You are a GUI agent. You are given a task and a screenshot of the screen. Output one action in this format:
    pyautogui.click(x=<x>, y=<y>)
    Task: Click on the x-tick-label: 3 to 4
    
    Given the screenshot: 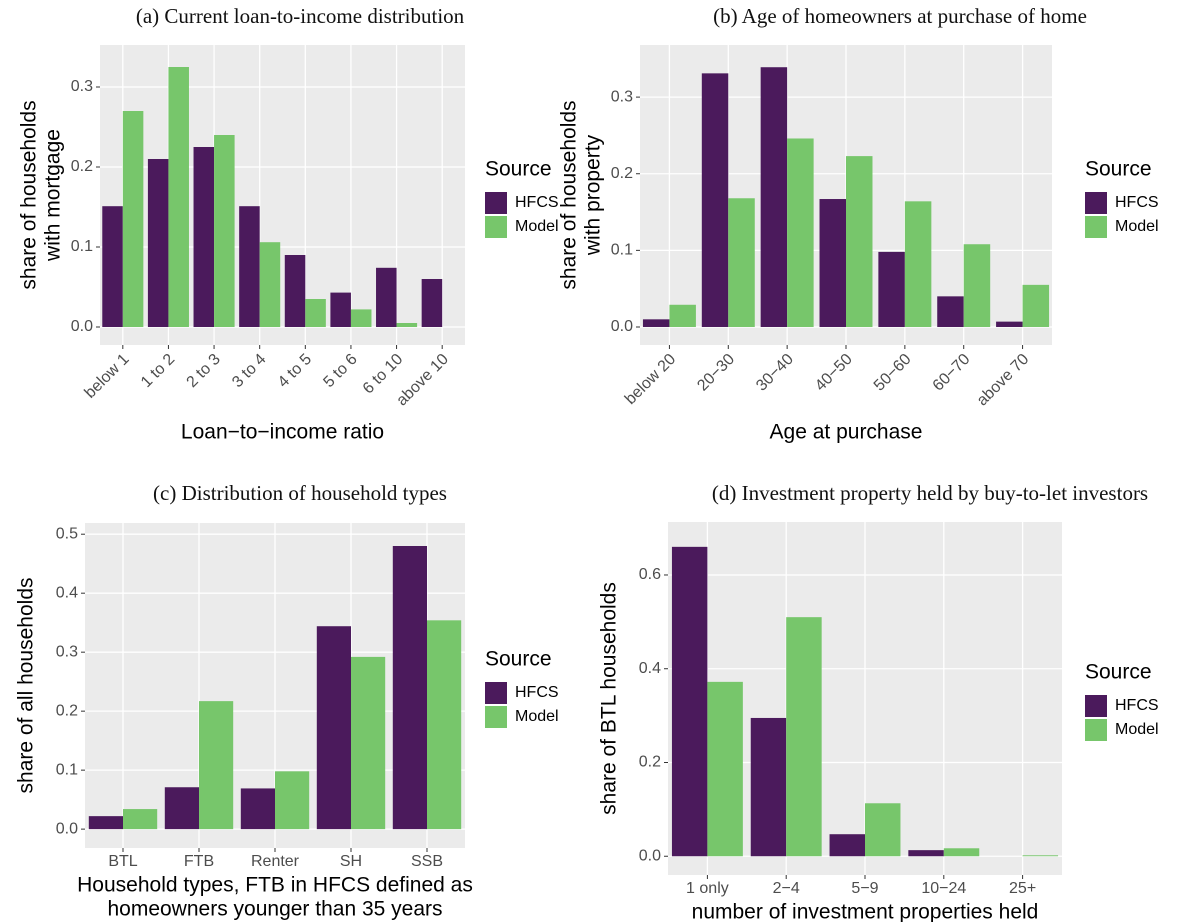 What is the action you would take?
    pyautogui.click(x=249, y=371)
    